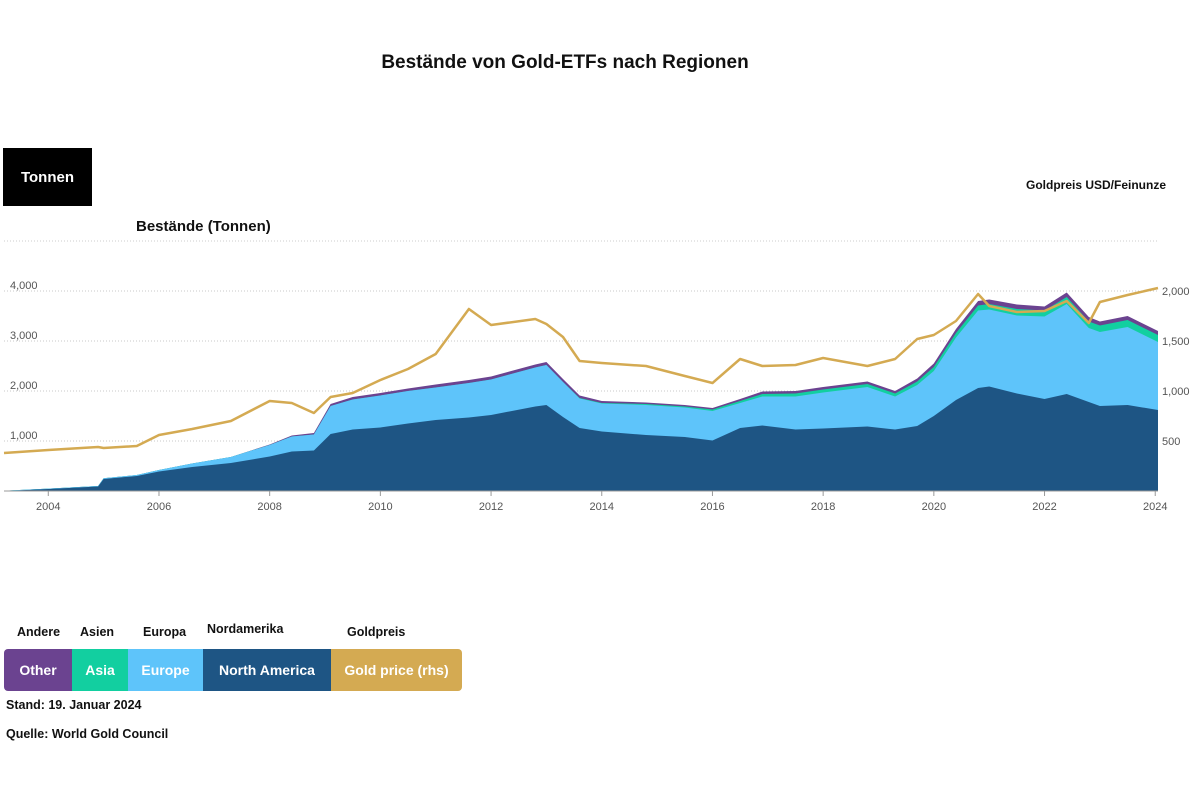  Describe the element at coordinates (269, 507) in the screenshot. I see `x-tick-label: 2008` at that location.